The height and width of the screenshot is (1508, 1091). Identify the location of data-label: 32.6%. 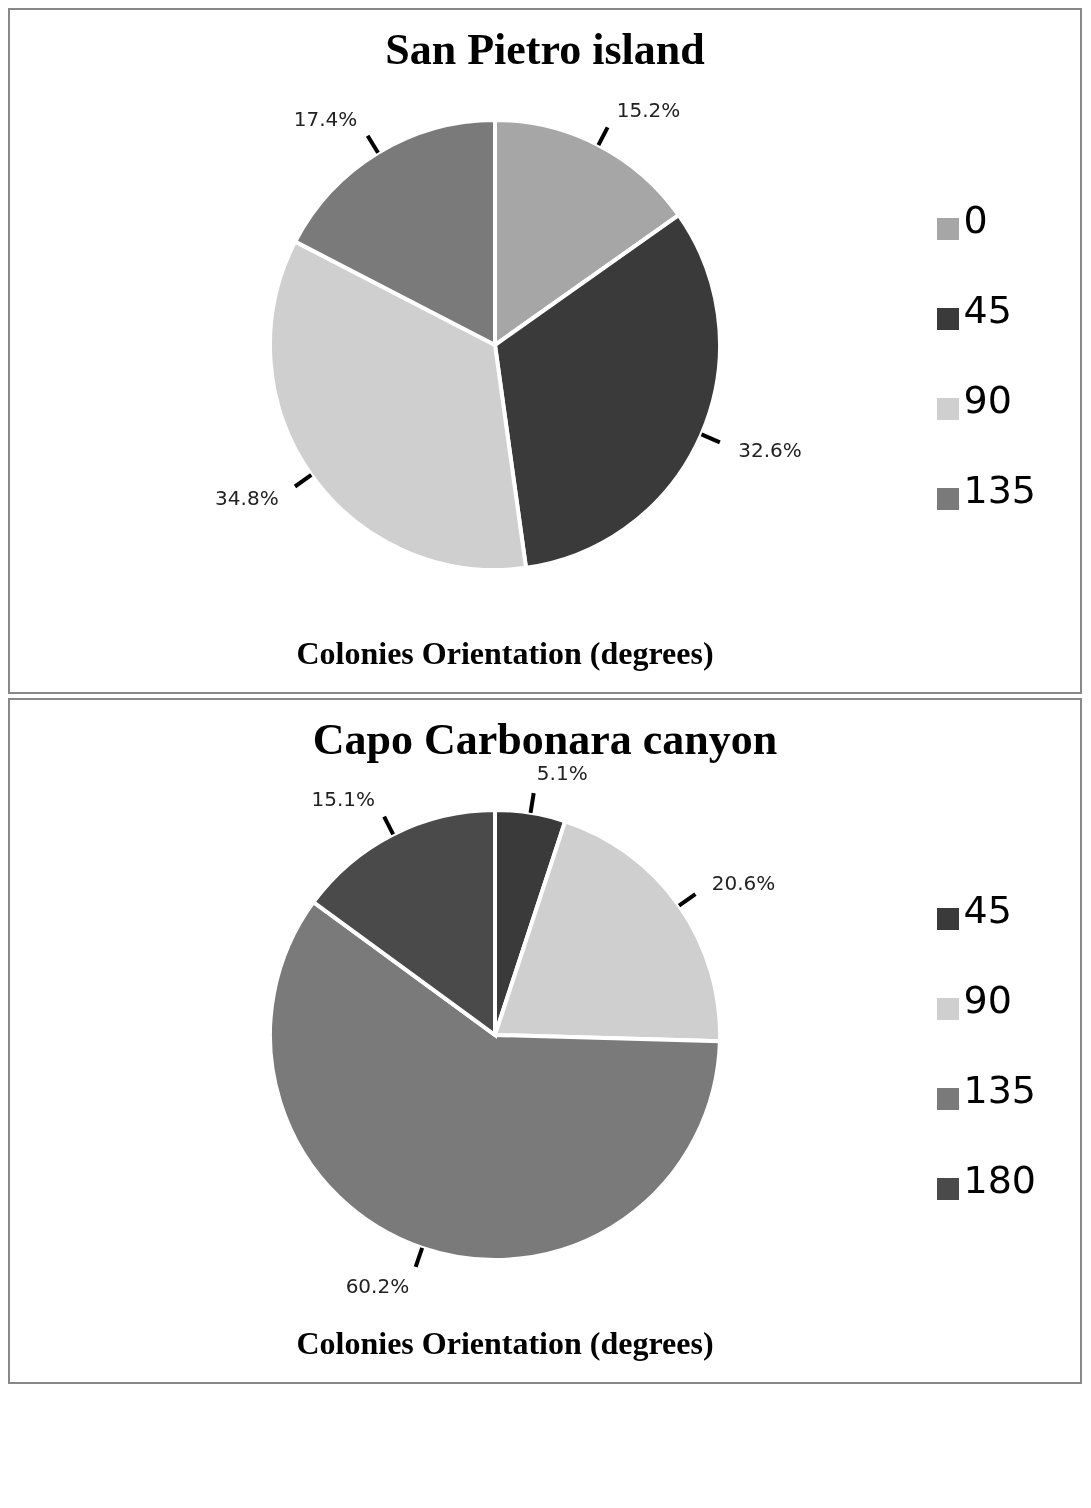
(770, 450).